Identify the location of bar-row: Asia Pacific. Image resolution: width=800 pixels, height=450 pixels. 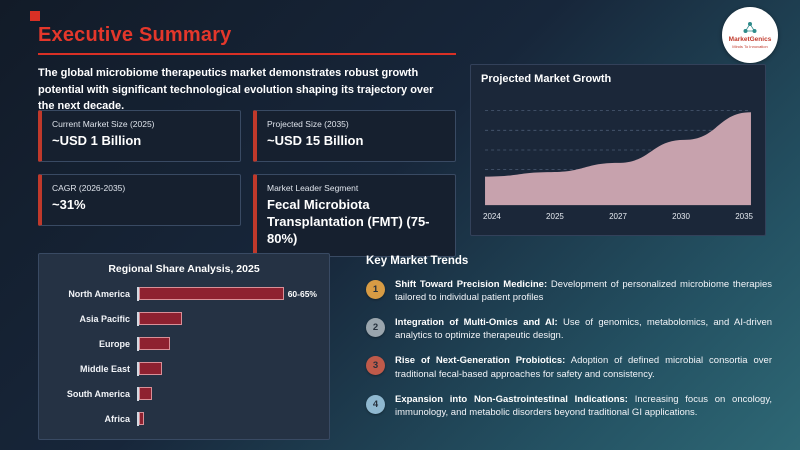
(184, 318).